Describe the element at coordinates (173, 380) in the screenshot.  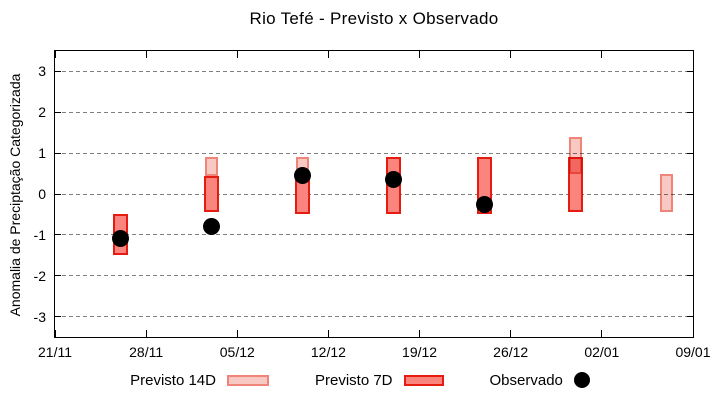
I see `legend-label-previsto-14d: Previsto 14D` at that location.